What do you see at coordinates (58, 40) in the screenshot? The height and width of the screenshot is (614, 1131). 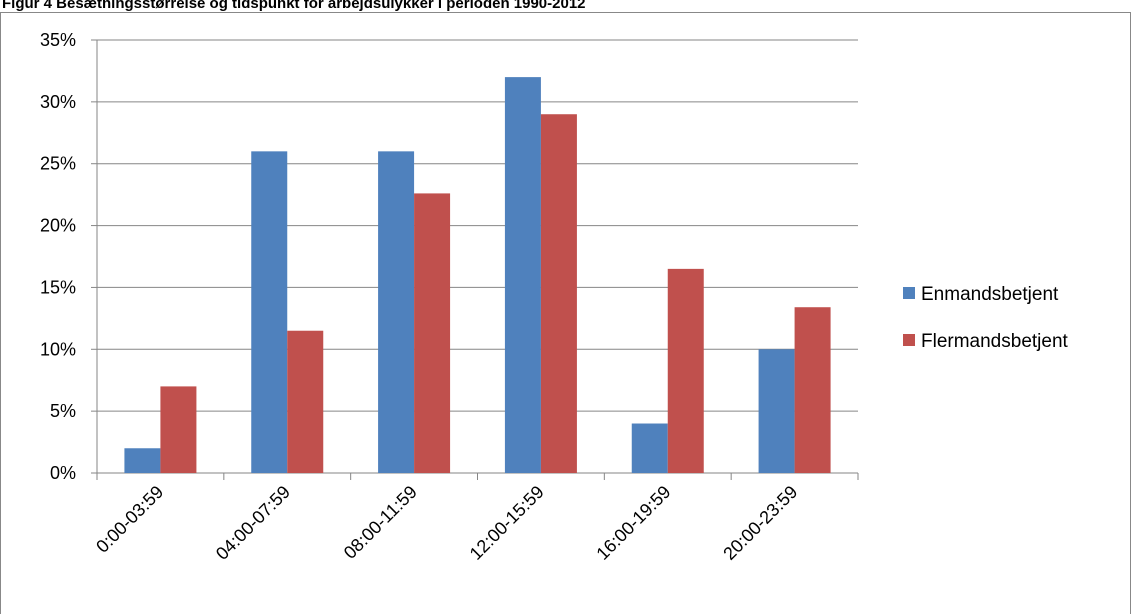 I see `y-tick-label: 35%` at bounding box center [58, 40].